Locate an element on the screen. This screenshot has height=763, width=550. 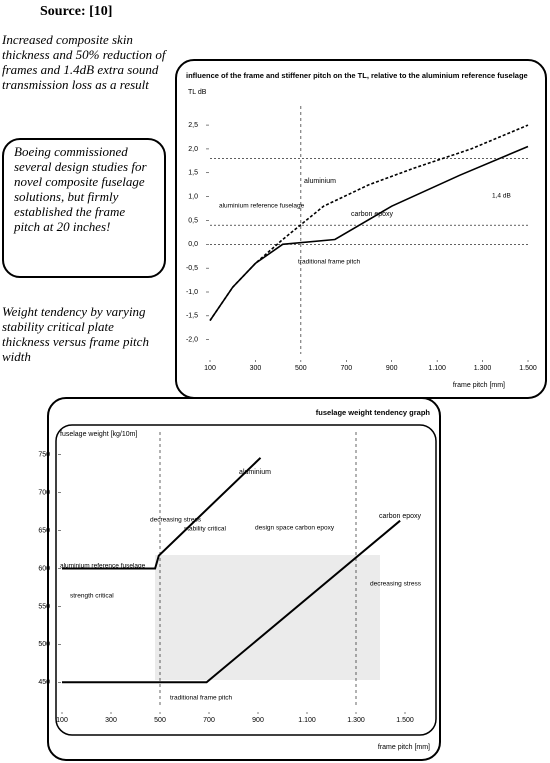
y-tick-label: -2,0 is located at coordinates (192, 340).